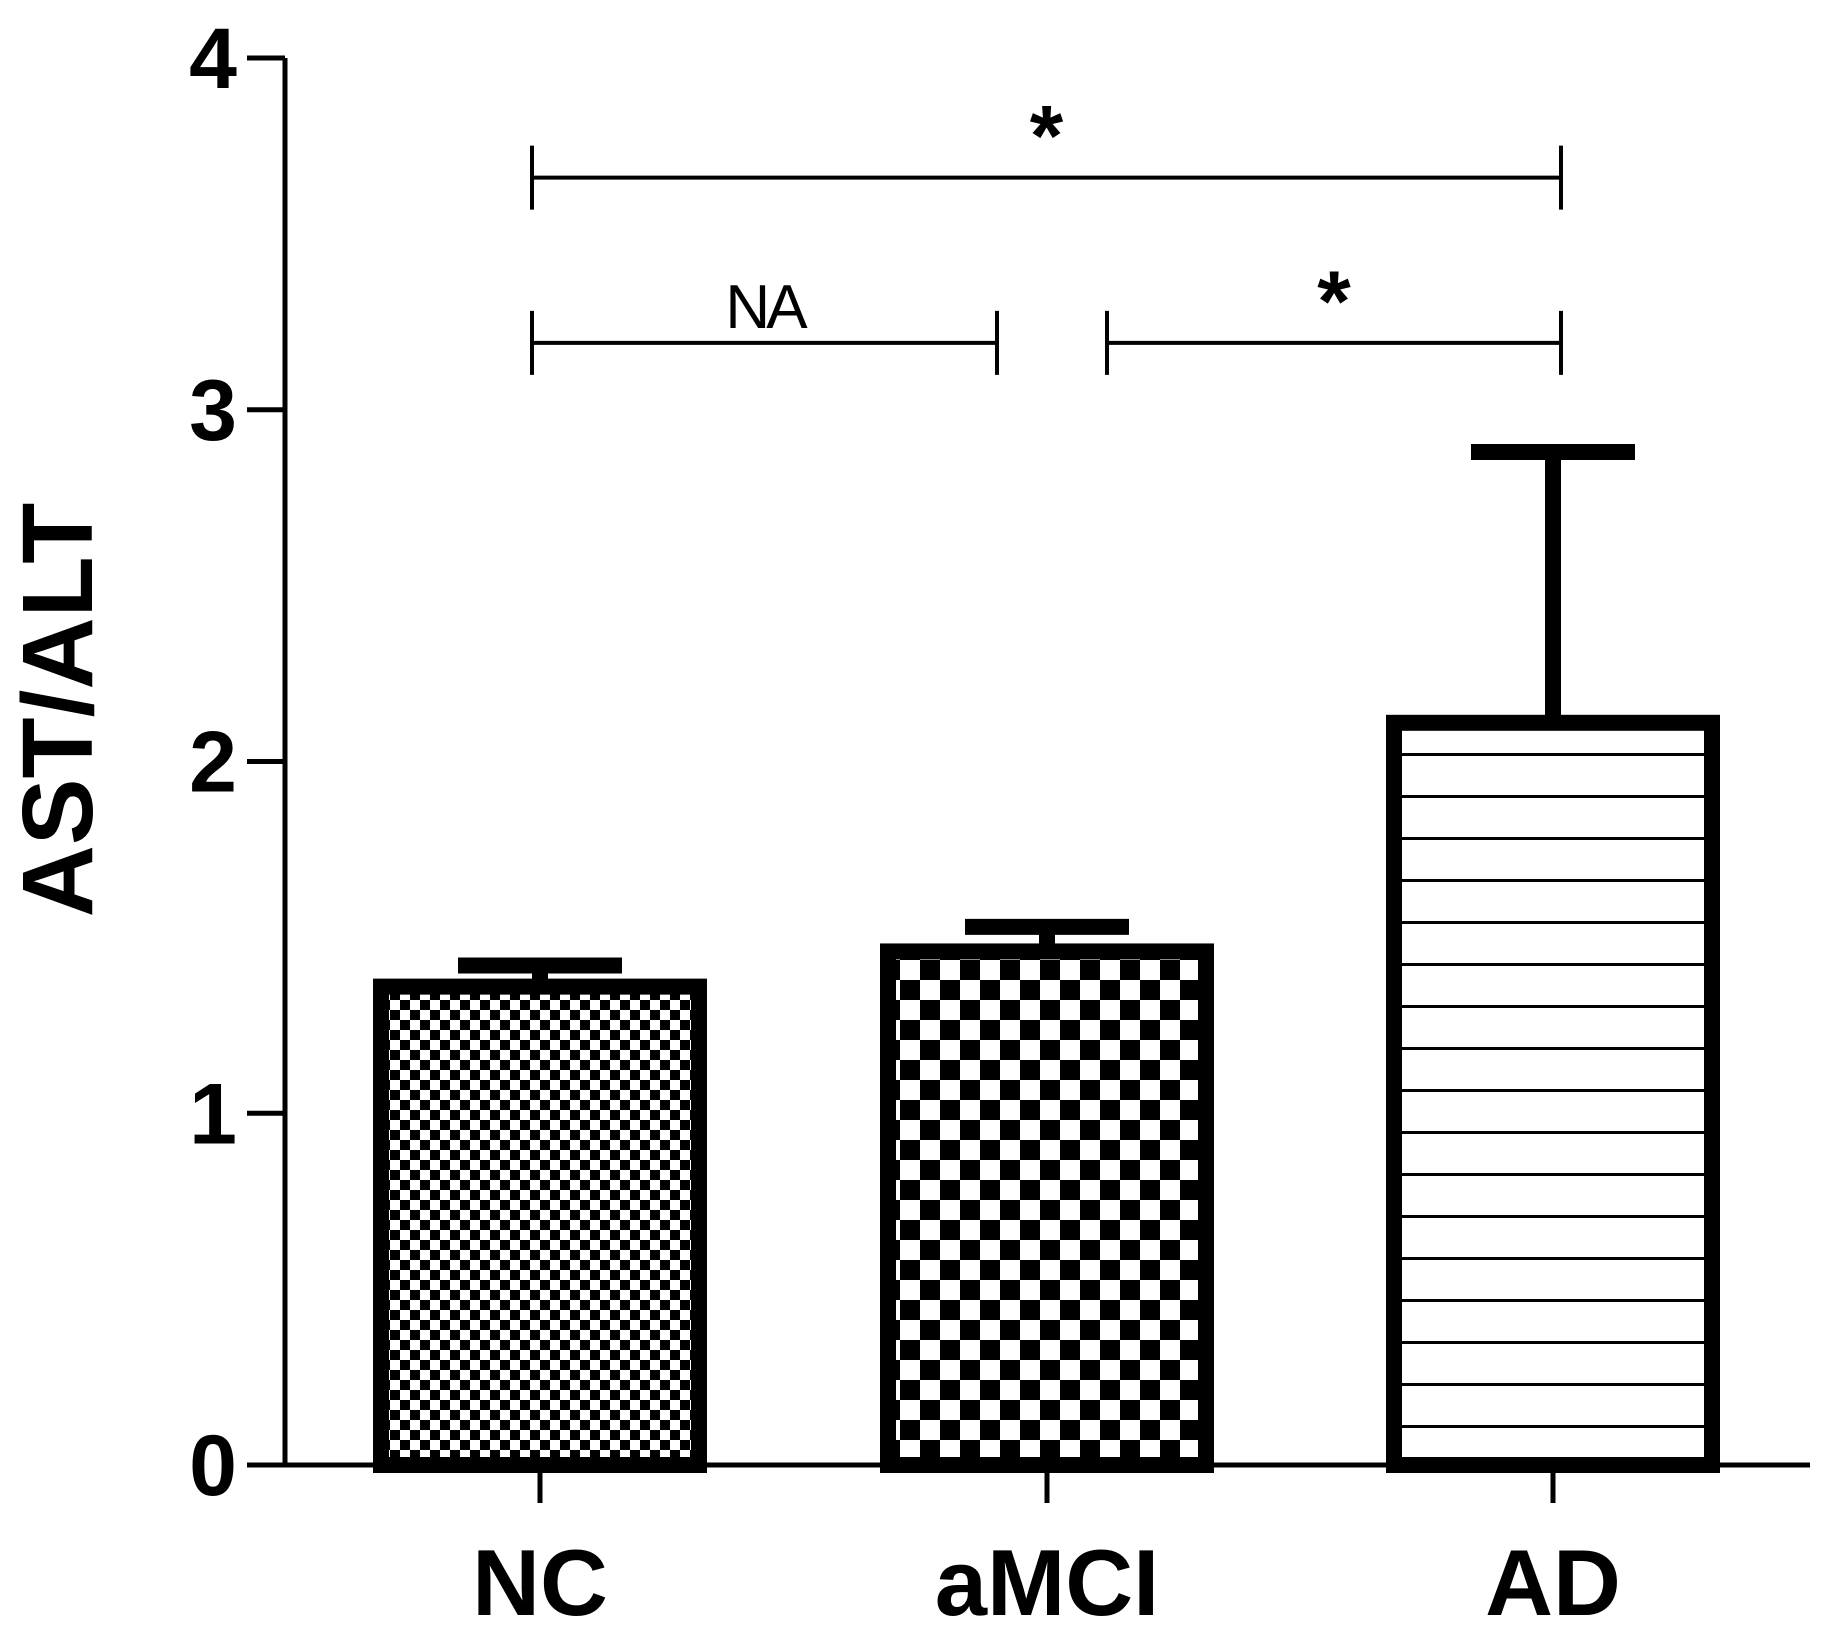  I want to click on significance-brackets: * NA *, so click(1046, 232).